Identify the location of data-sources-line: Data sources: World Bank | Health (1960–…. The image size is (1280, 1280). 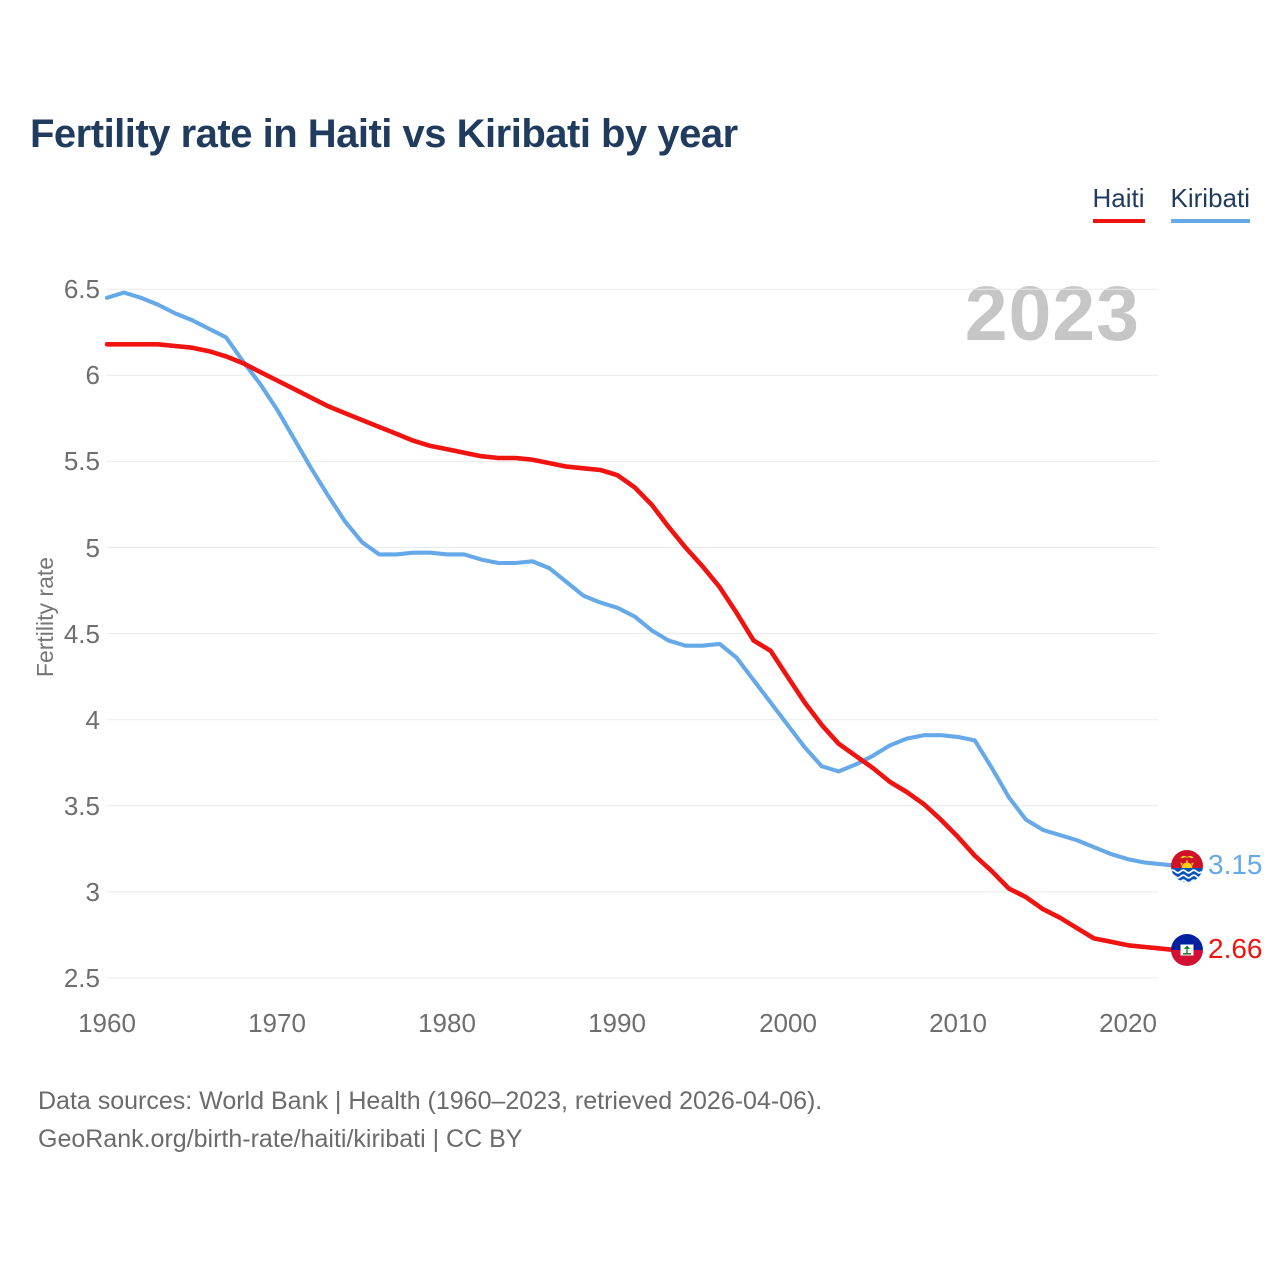
(430, 1101).